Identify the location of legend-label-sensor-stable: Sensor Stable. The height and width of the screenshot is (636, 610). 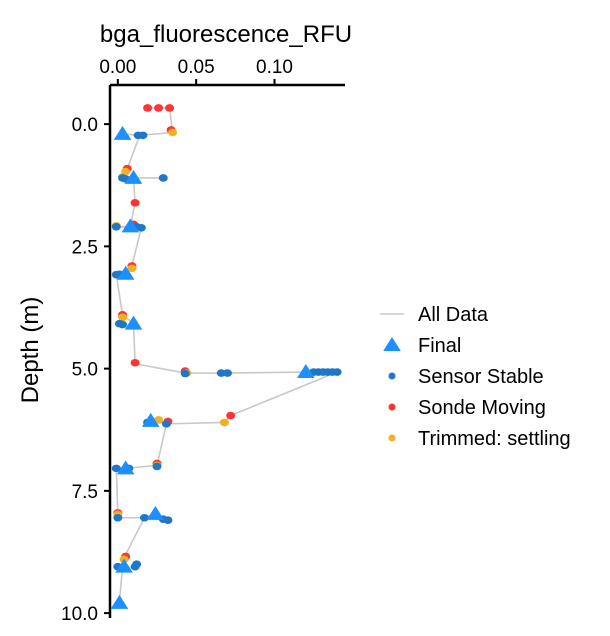
(481, 377).